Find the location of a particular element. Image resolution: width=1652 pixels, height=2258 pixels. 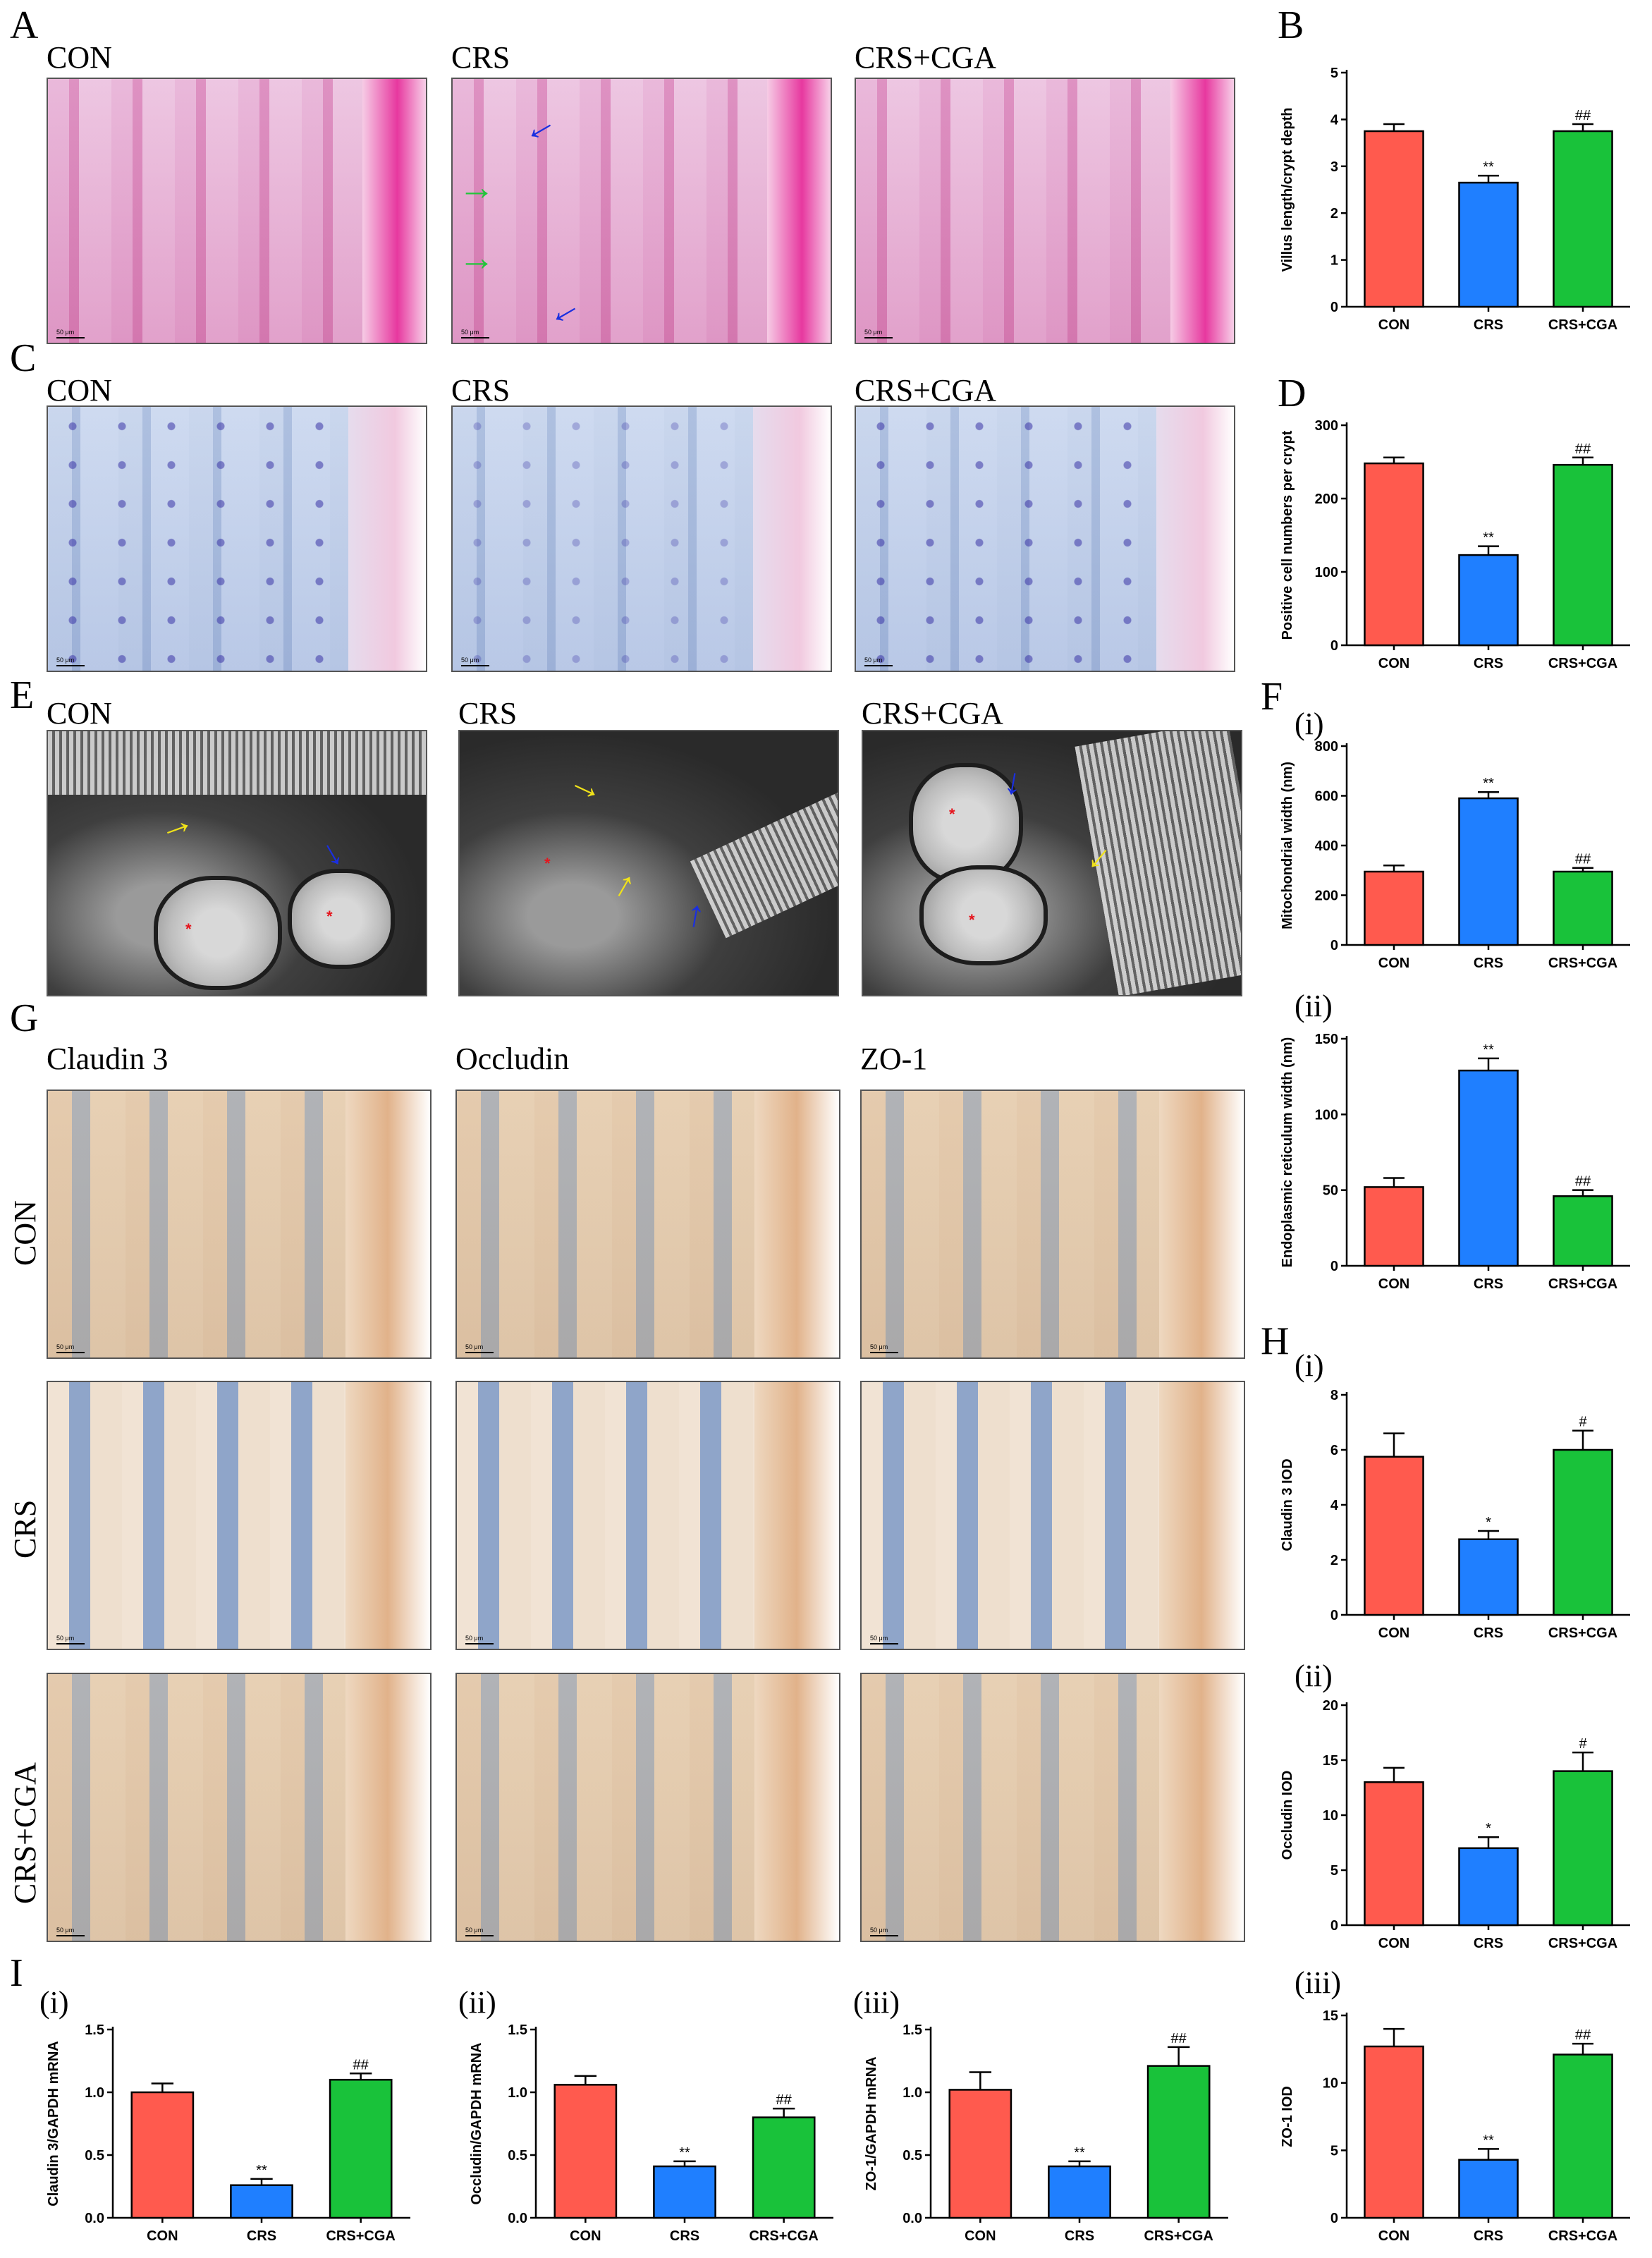

panel-label-h: H is located at coordinates (1275, 1341).